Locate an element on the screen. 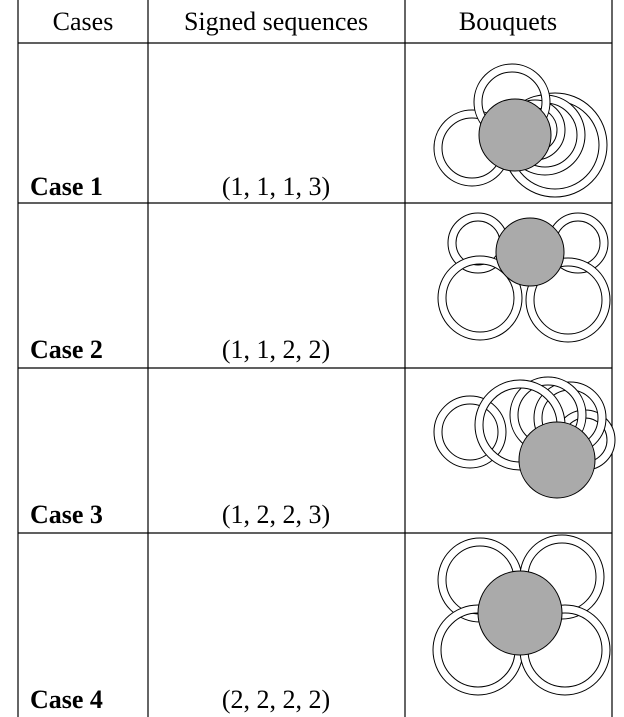  sequence: (1, 2, 2, 3) is located at coordinates (276, 514).